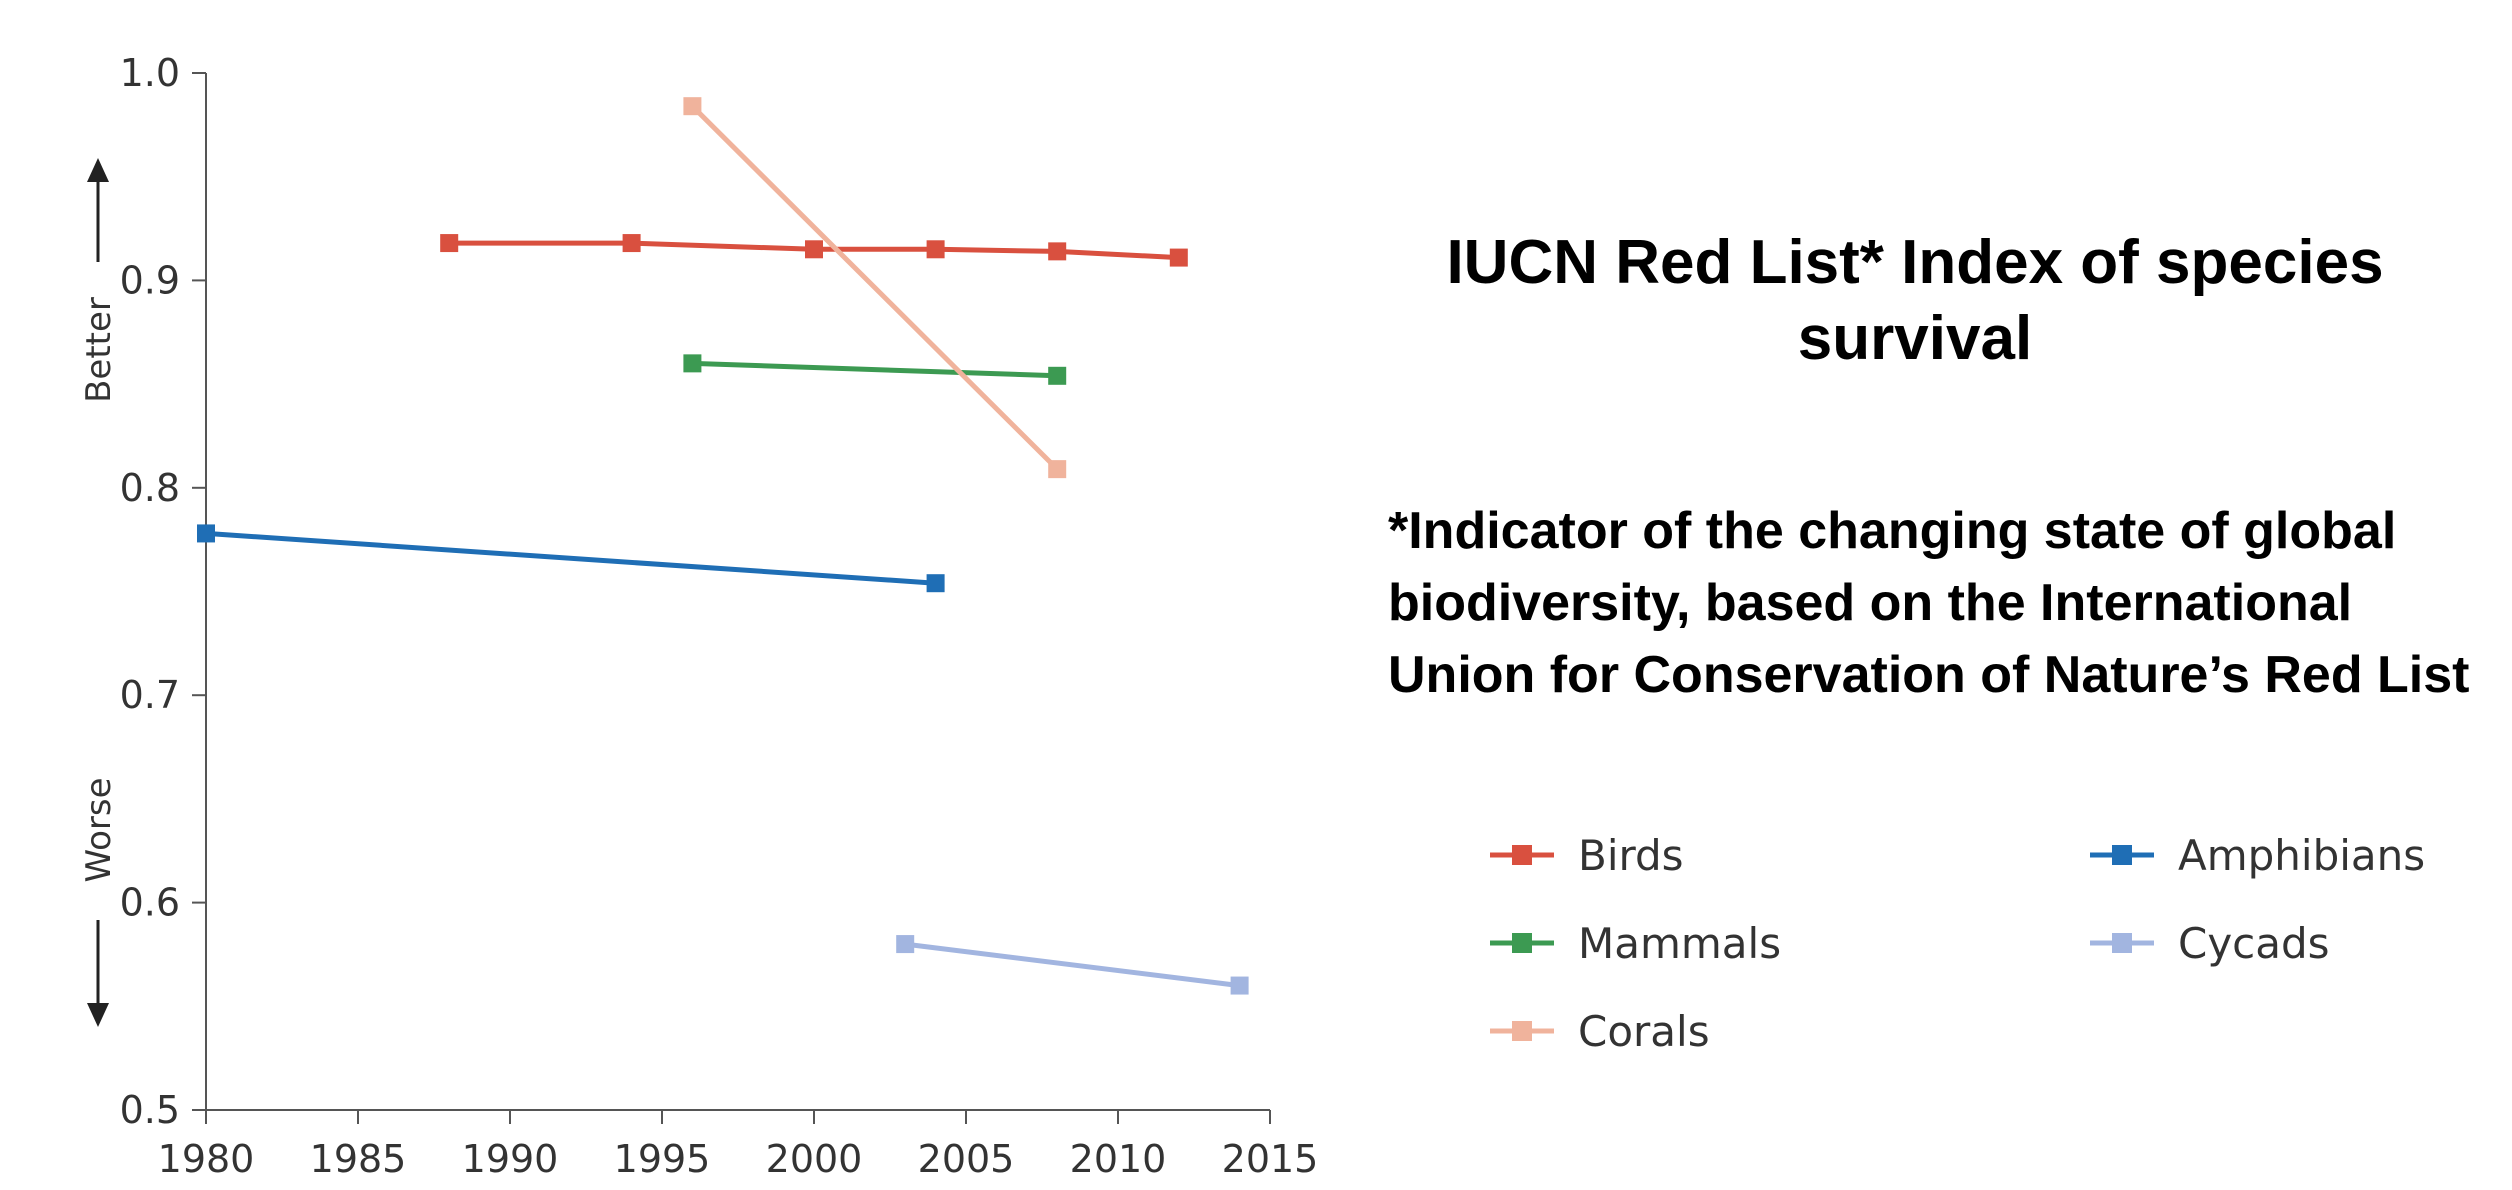  What do you see at coordinates (1522, 943) in the screenshot?
I see `legend-swatch-marker-mammals` at bounding box center [1522, 943].